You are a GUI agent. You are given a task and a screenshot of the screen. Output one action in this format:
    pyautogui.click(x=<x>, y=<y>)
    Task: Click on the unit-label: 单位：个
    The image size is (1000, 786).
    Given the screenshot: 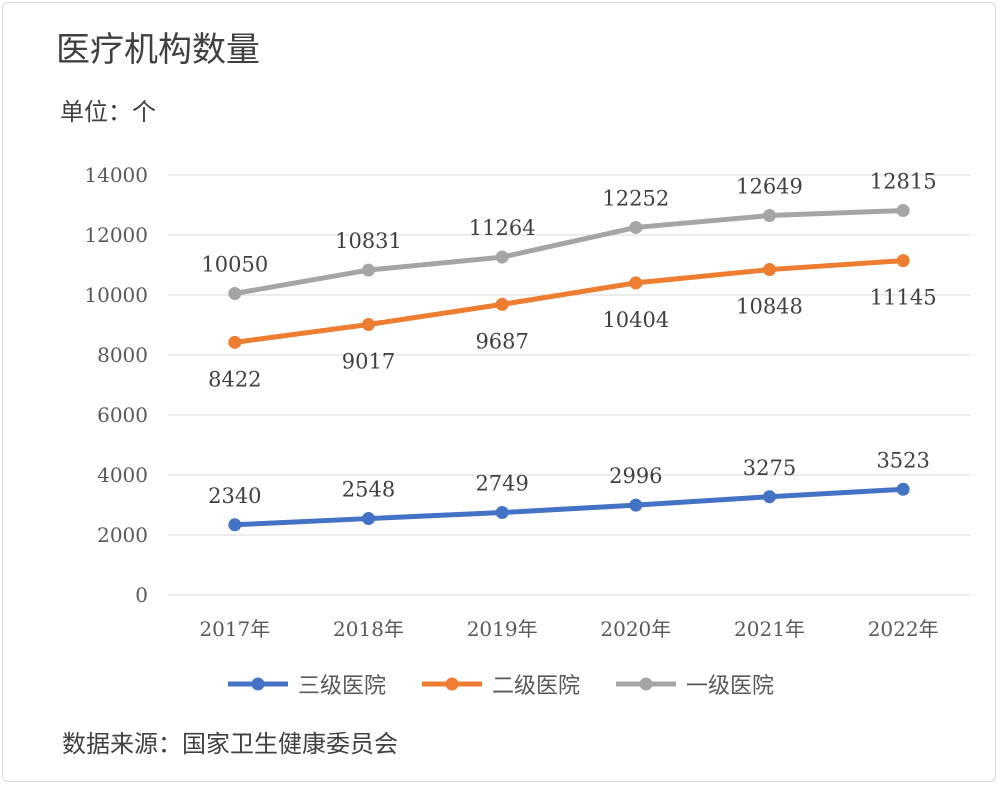 What is the action you would take?
    pyautogui.click(x=108, y=112)
    